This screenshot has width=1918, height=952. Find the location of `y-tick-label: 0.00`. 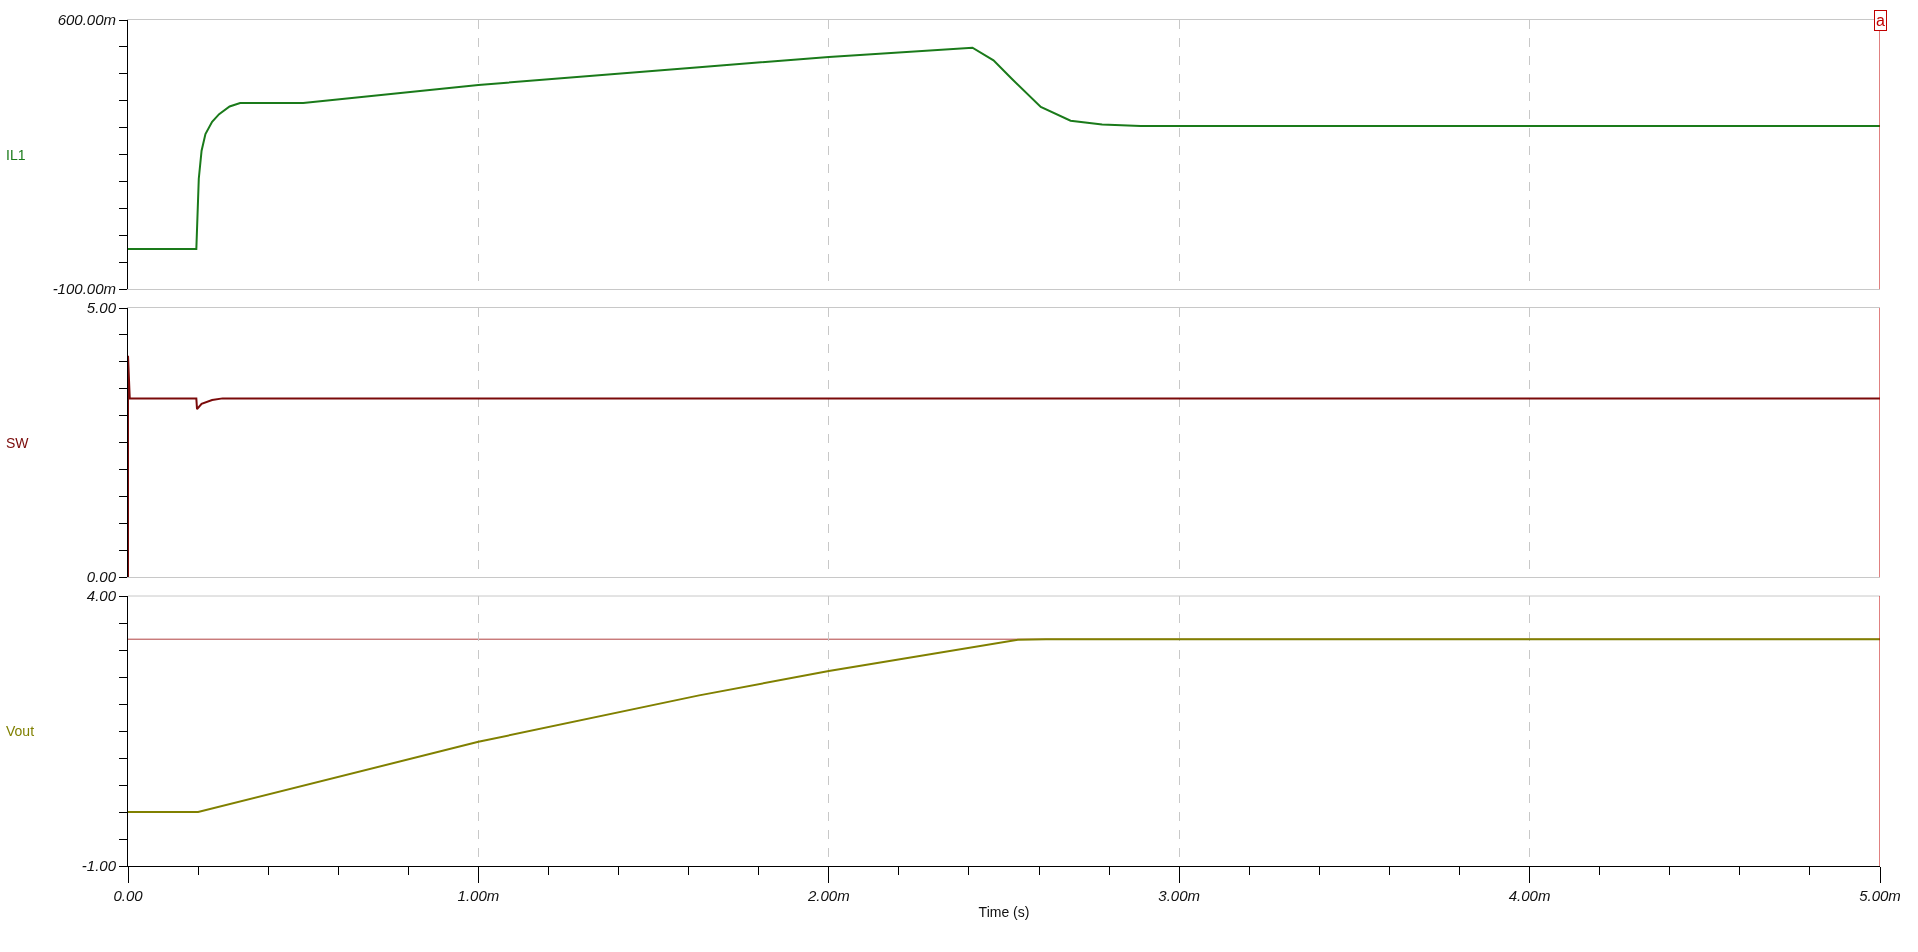

y-tick-label: 0.00 is located at coordinates (101, 577).